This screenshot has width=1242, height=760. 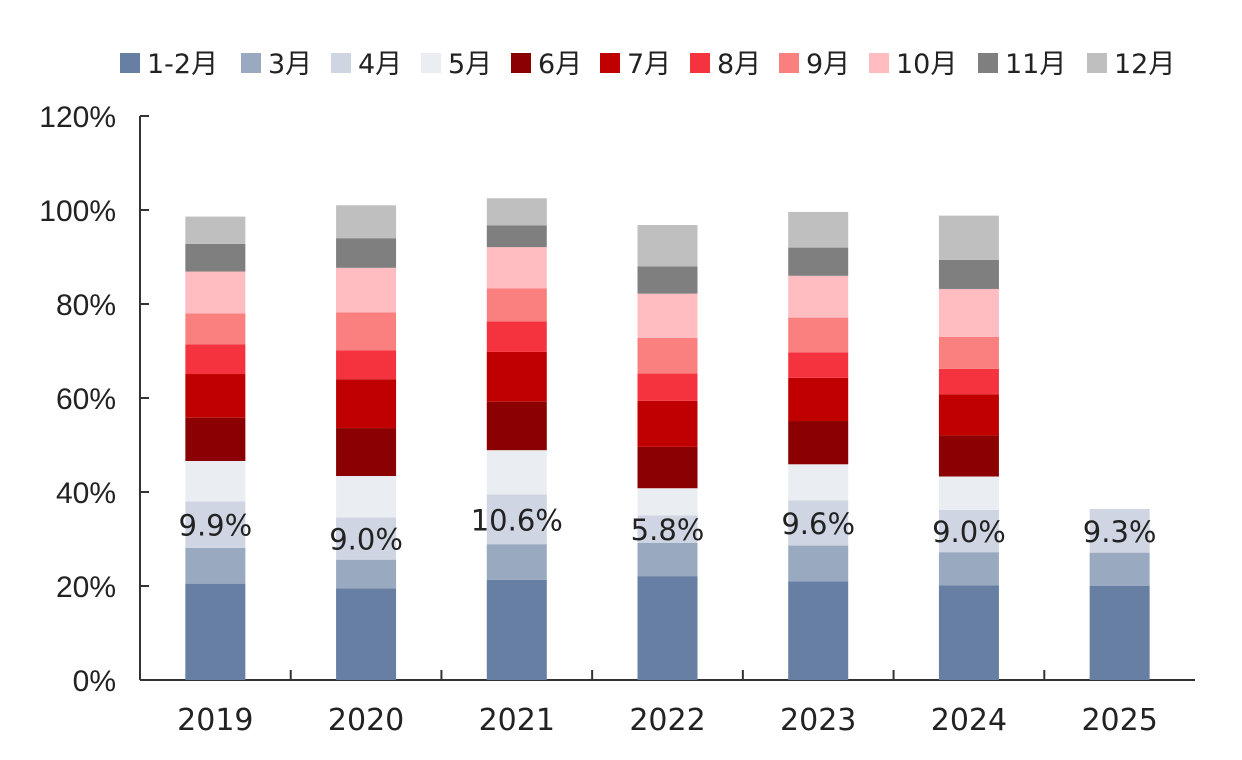 What do you see at coordinates (86, 493) in the screenshot?
I see `y-tick-label-40: 40%` at bounding box center [86, 493].